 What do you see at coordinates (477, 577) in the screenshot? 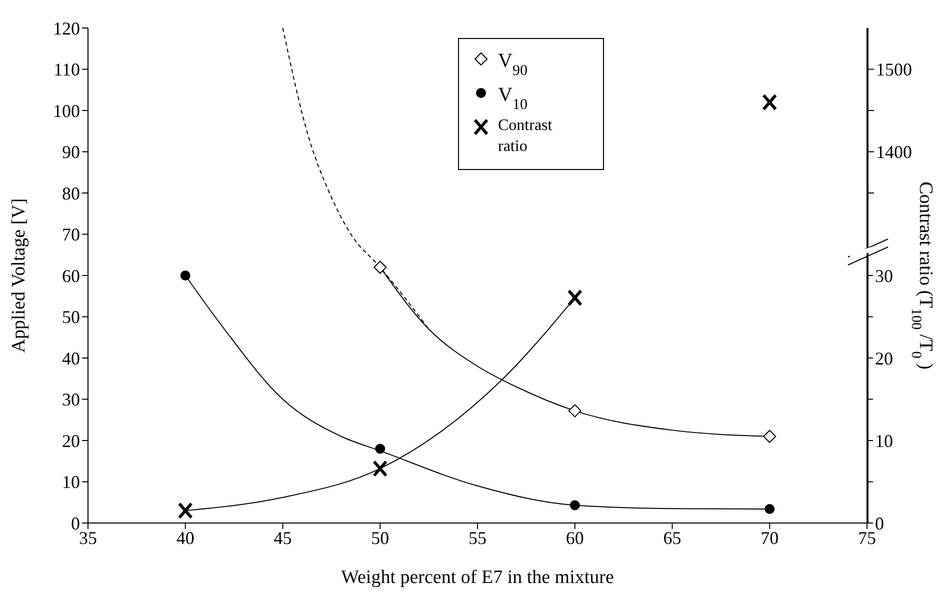
I see `x-axis-title: Weight percent of E7 in the mixture` at bounding box center [477, 577].